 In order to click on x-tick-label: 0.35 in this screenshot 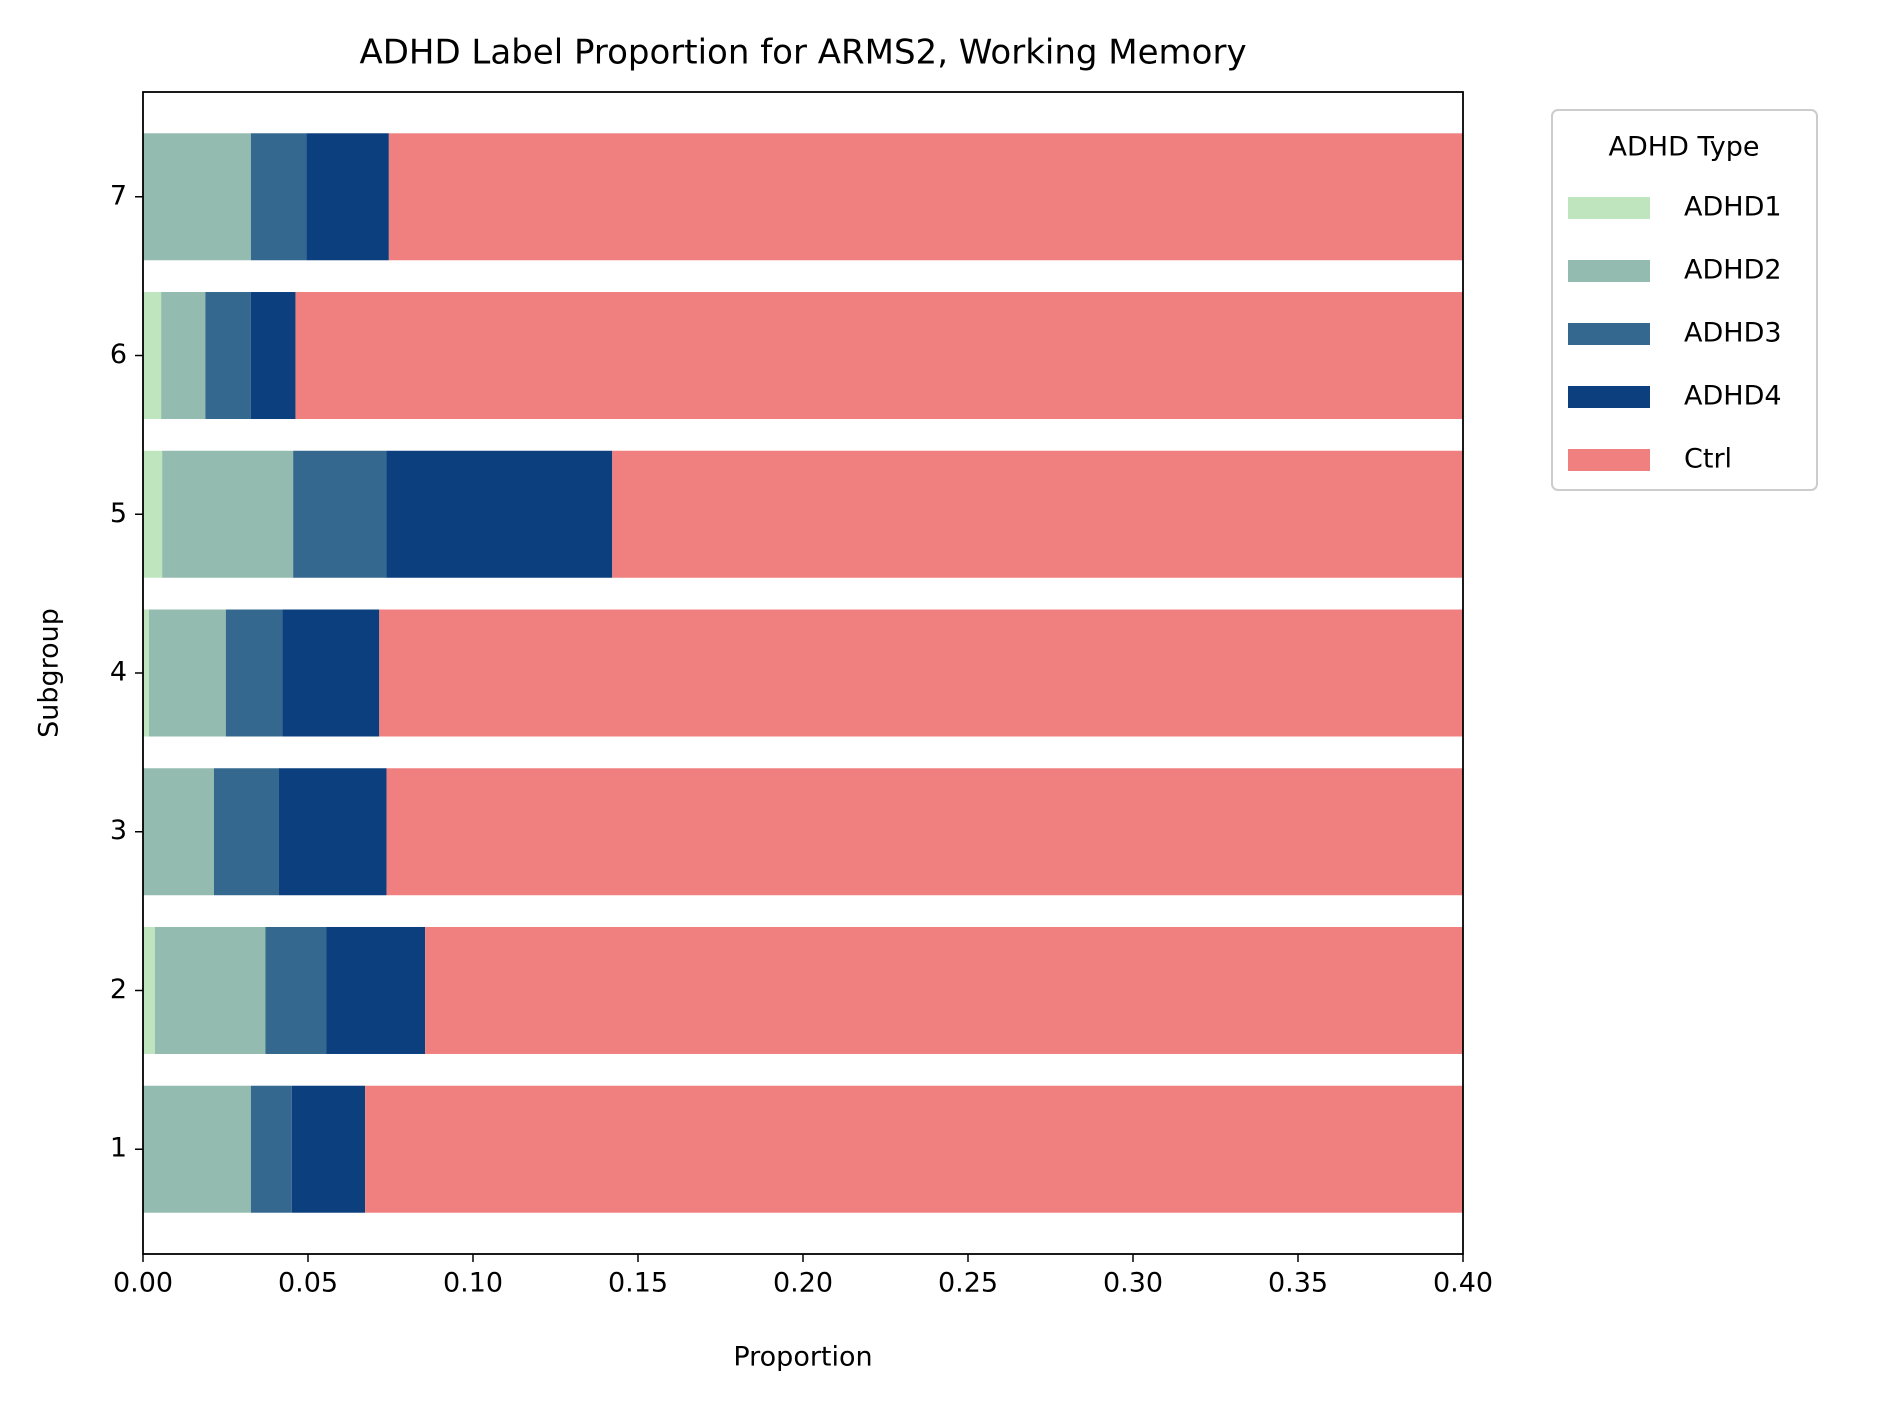, I will do `click(1298, 1283)`.